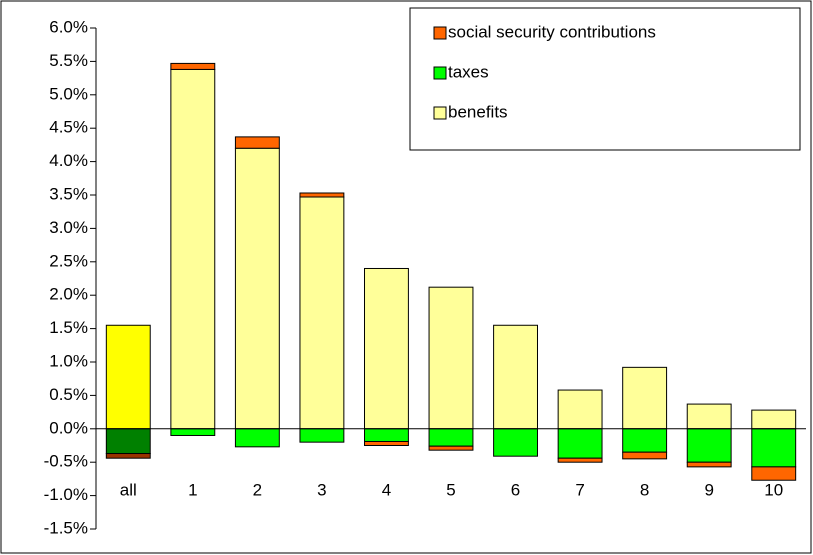  I want to click on y-tick-label: 0.0%, so click(68, 427).